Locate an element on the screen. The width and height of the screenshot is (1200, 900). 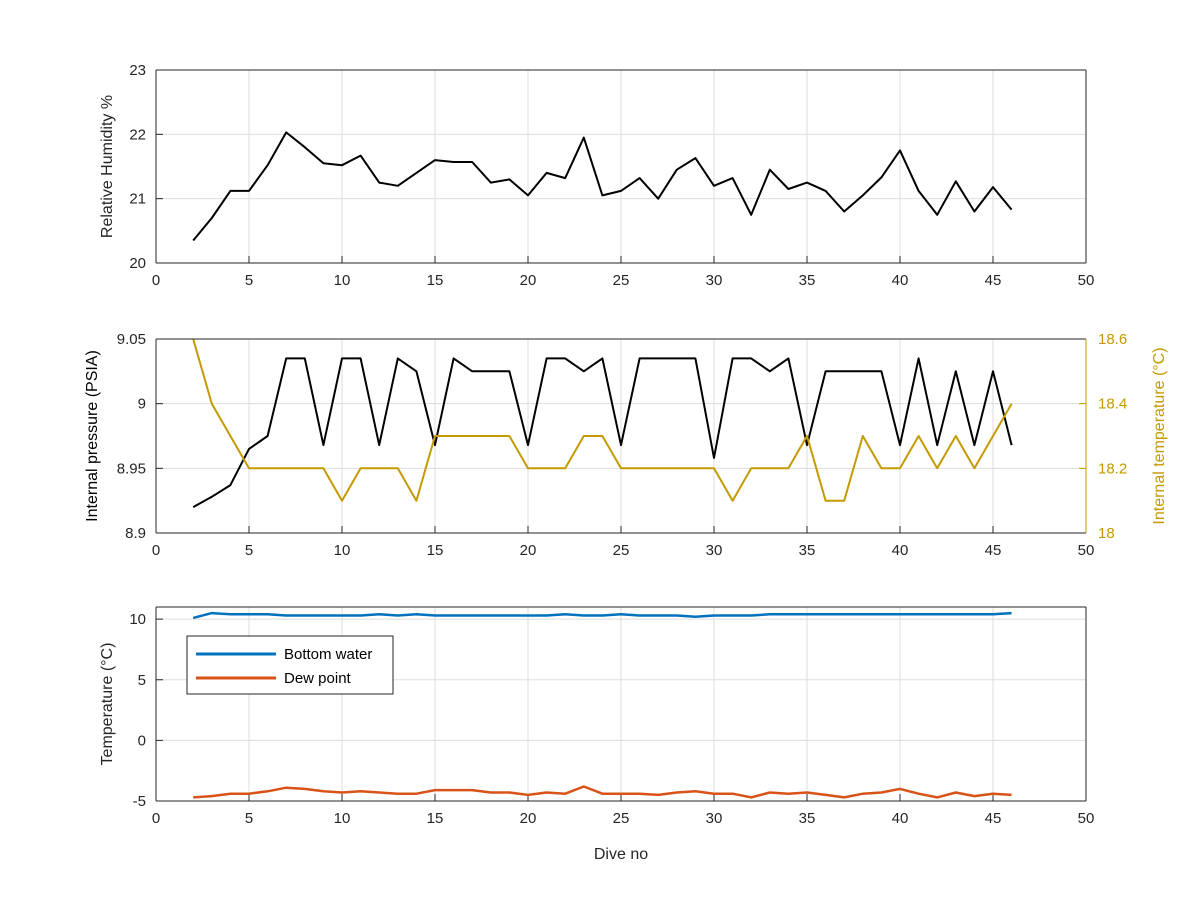
y-tick-label: 5 is located at coordinates (142, 680).